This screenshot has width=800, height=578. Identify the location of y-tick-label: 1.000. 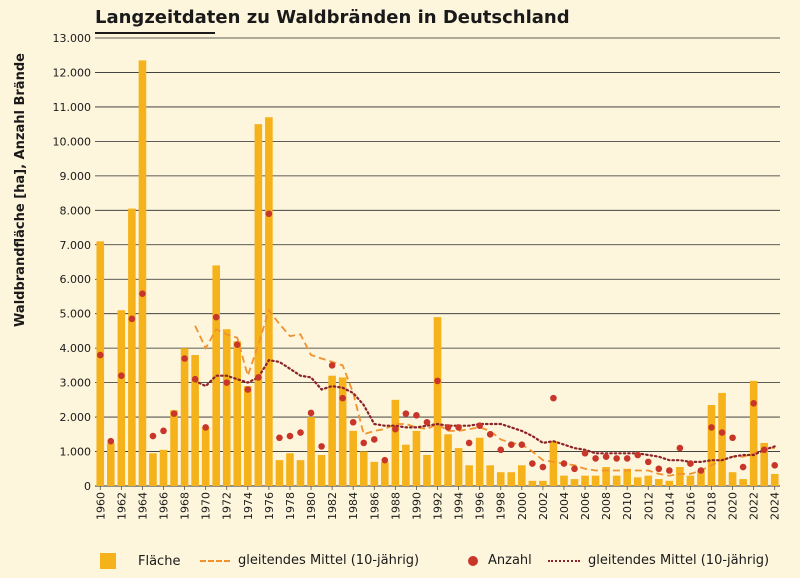
(76, 452).